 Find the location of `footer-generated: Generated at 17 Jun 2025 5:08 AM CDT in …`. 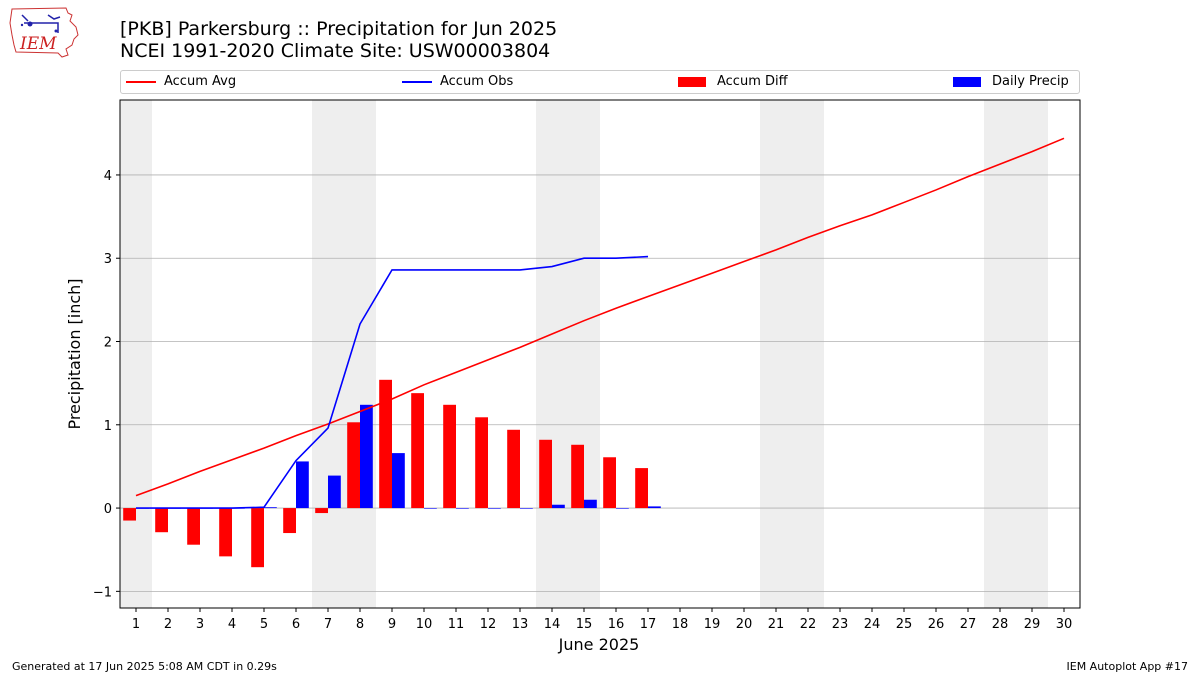

footer-generated: Generated at 17 Jun 2025 5:08 AM CDT in … is located at coordinates (144, 666).